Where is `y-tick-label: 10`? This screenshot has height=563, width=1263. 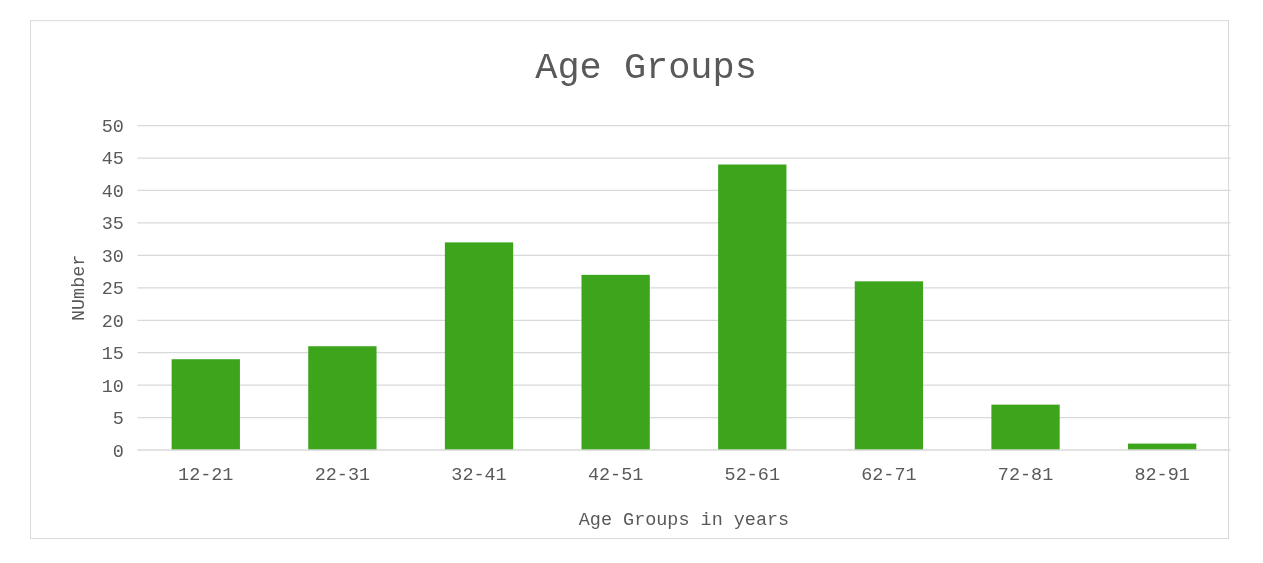 y-tick-label: 10 is located at coordinates (112, 387).